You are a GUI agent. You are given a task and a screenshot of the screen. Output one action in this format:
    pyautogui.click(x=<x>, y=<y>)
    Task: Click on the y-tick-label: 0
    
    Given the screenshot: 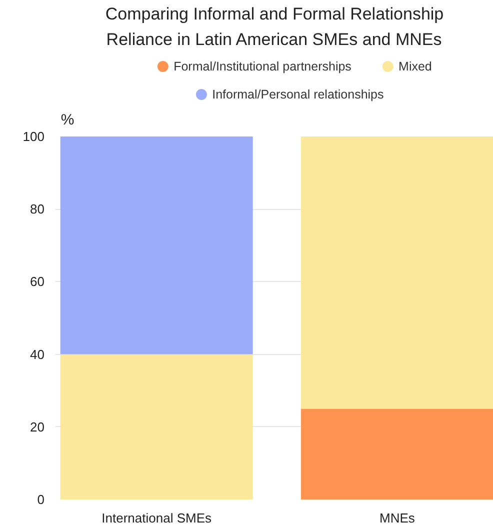 What is the action you would take?
    pyautogui.click(x=41, y=499)
    